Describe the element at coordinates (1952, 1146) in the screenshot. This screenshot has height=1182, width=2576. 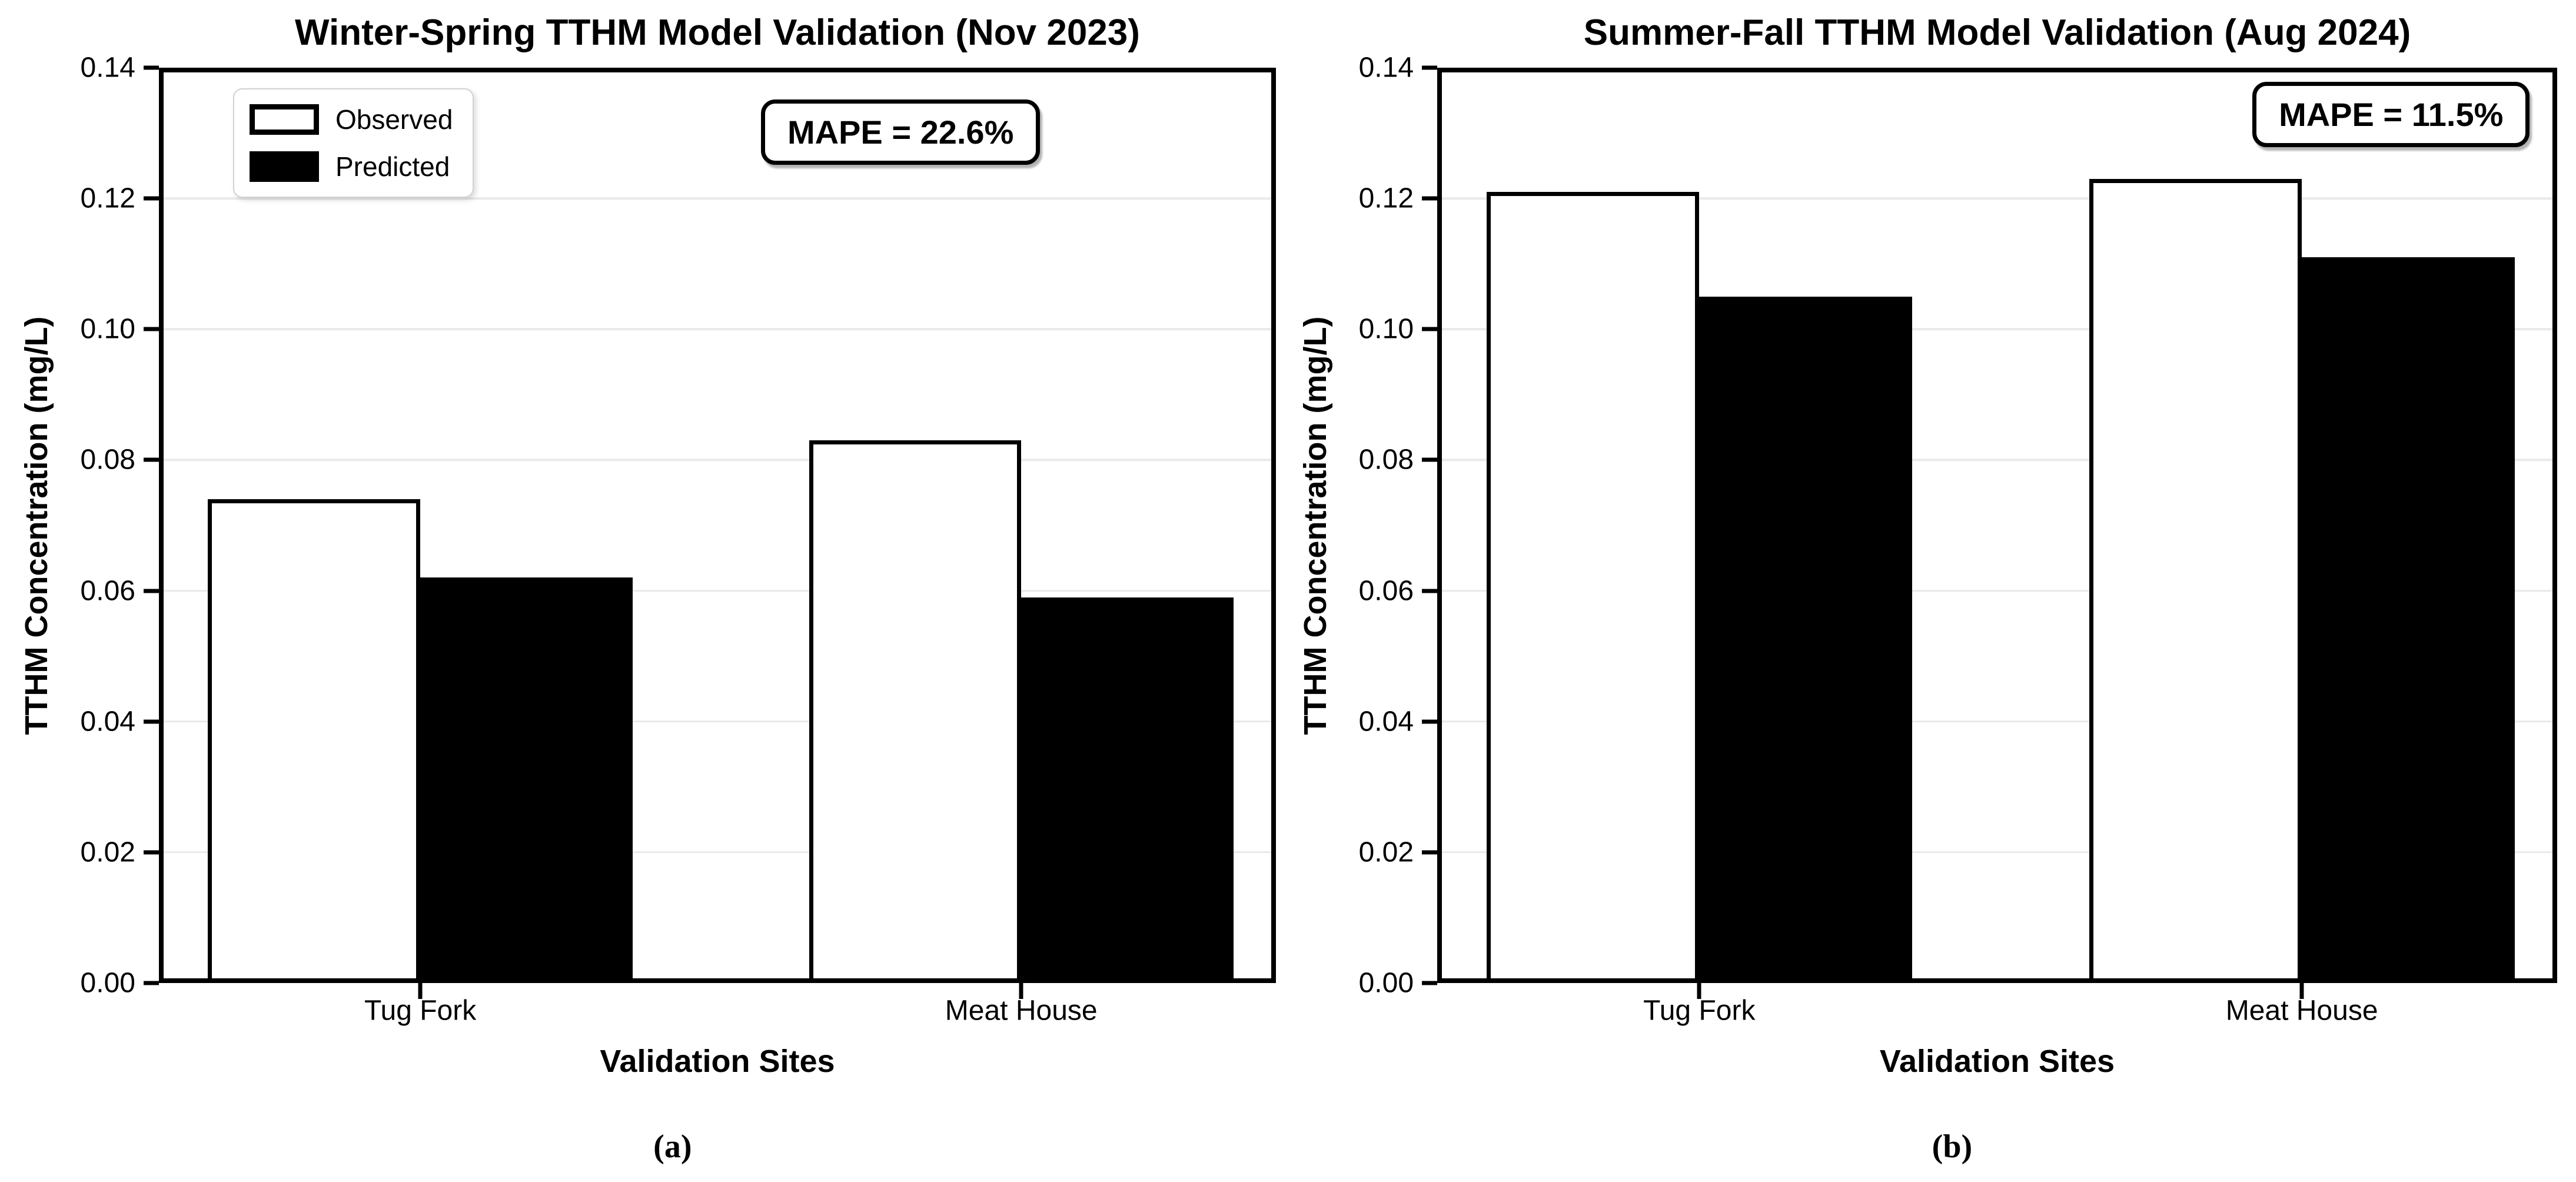
I see `panel-label-b: (b)` at that location.